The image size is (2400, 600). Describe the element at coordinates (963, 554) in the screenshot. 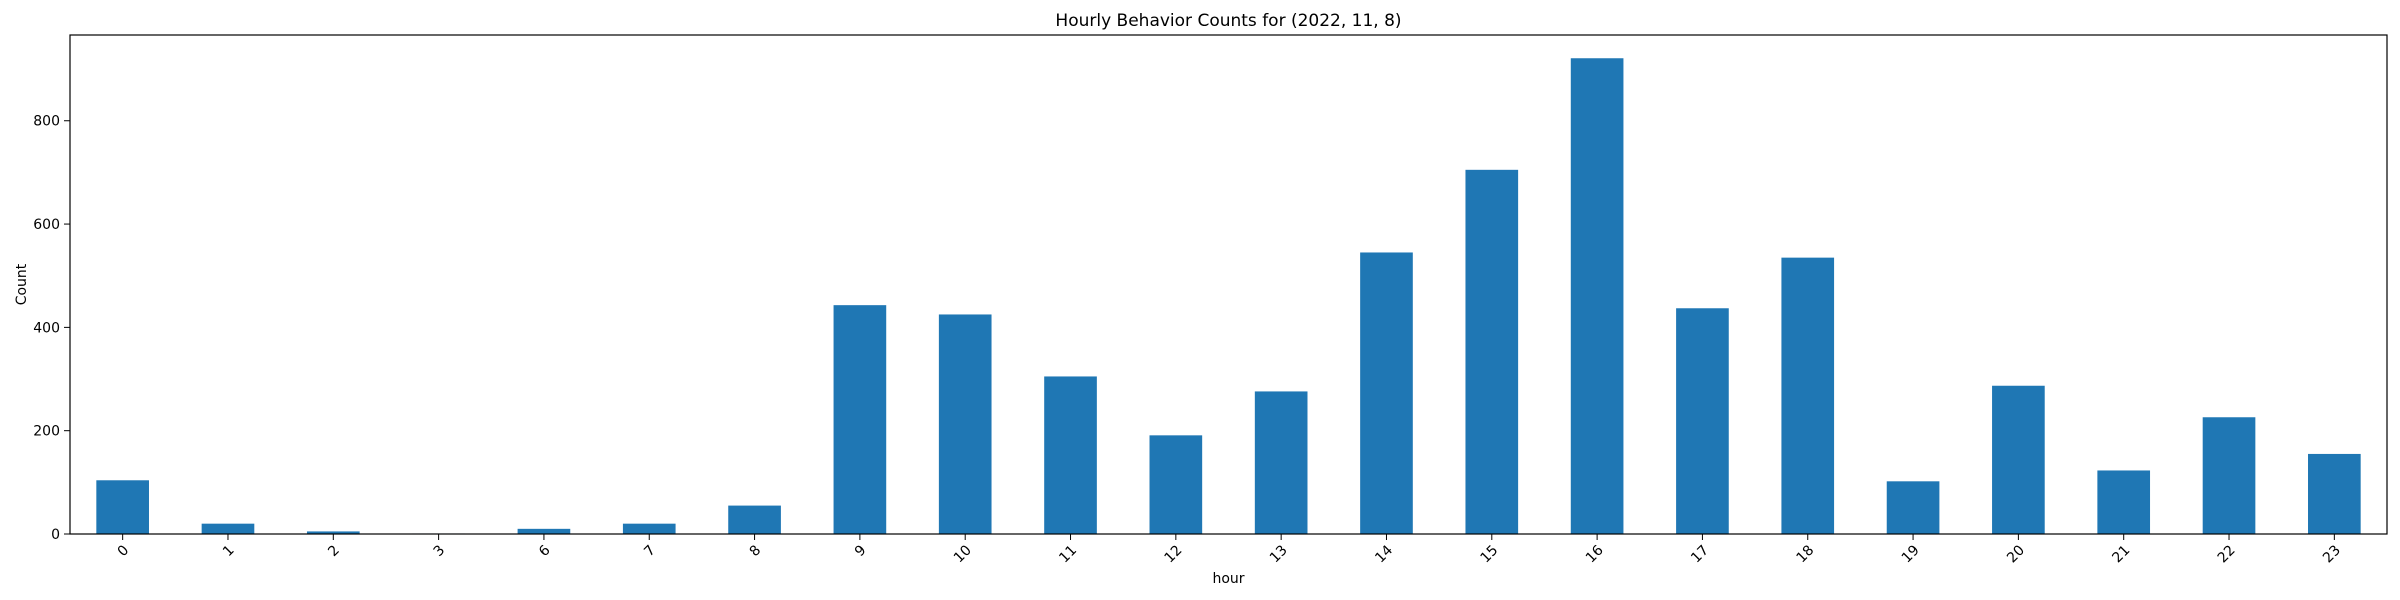

I see `x-tick-label: 10` at that location.